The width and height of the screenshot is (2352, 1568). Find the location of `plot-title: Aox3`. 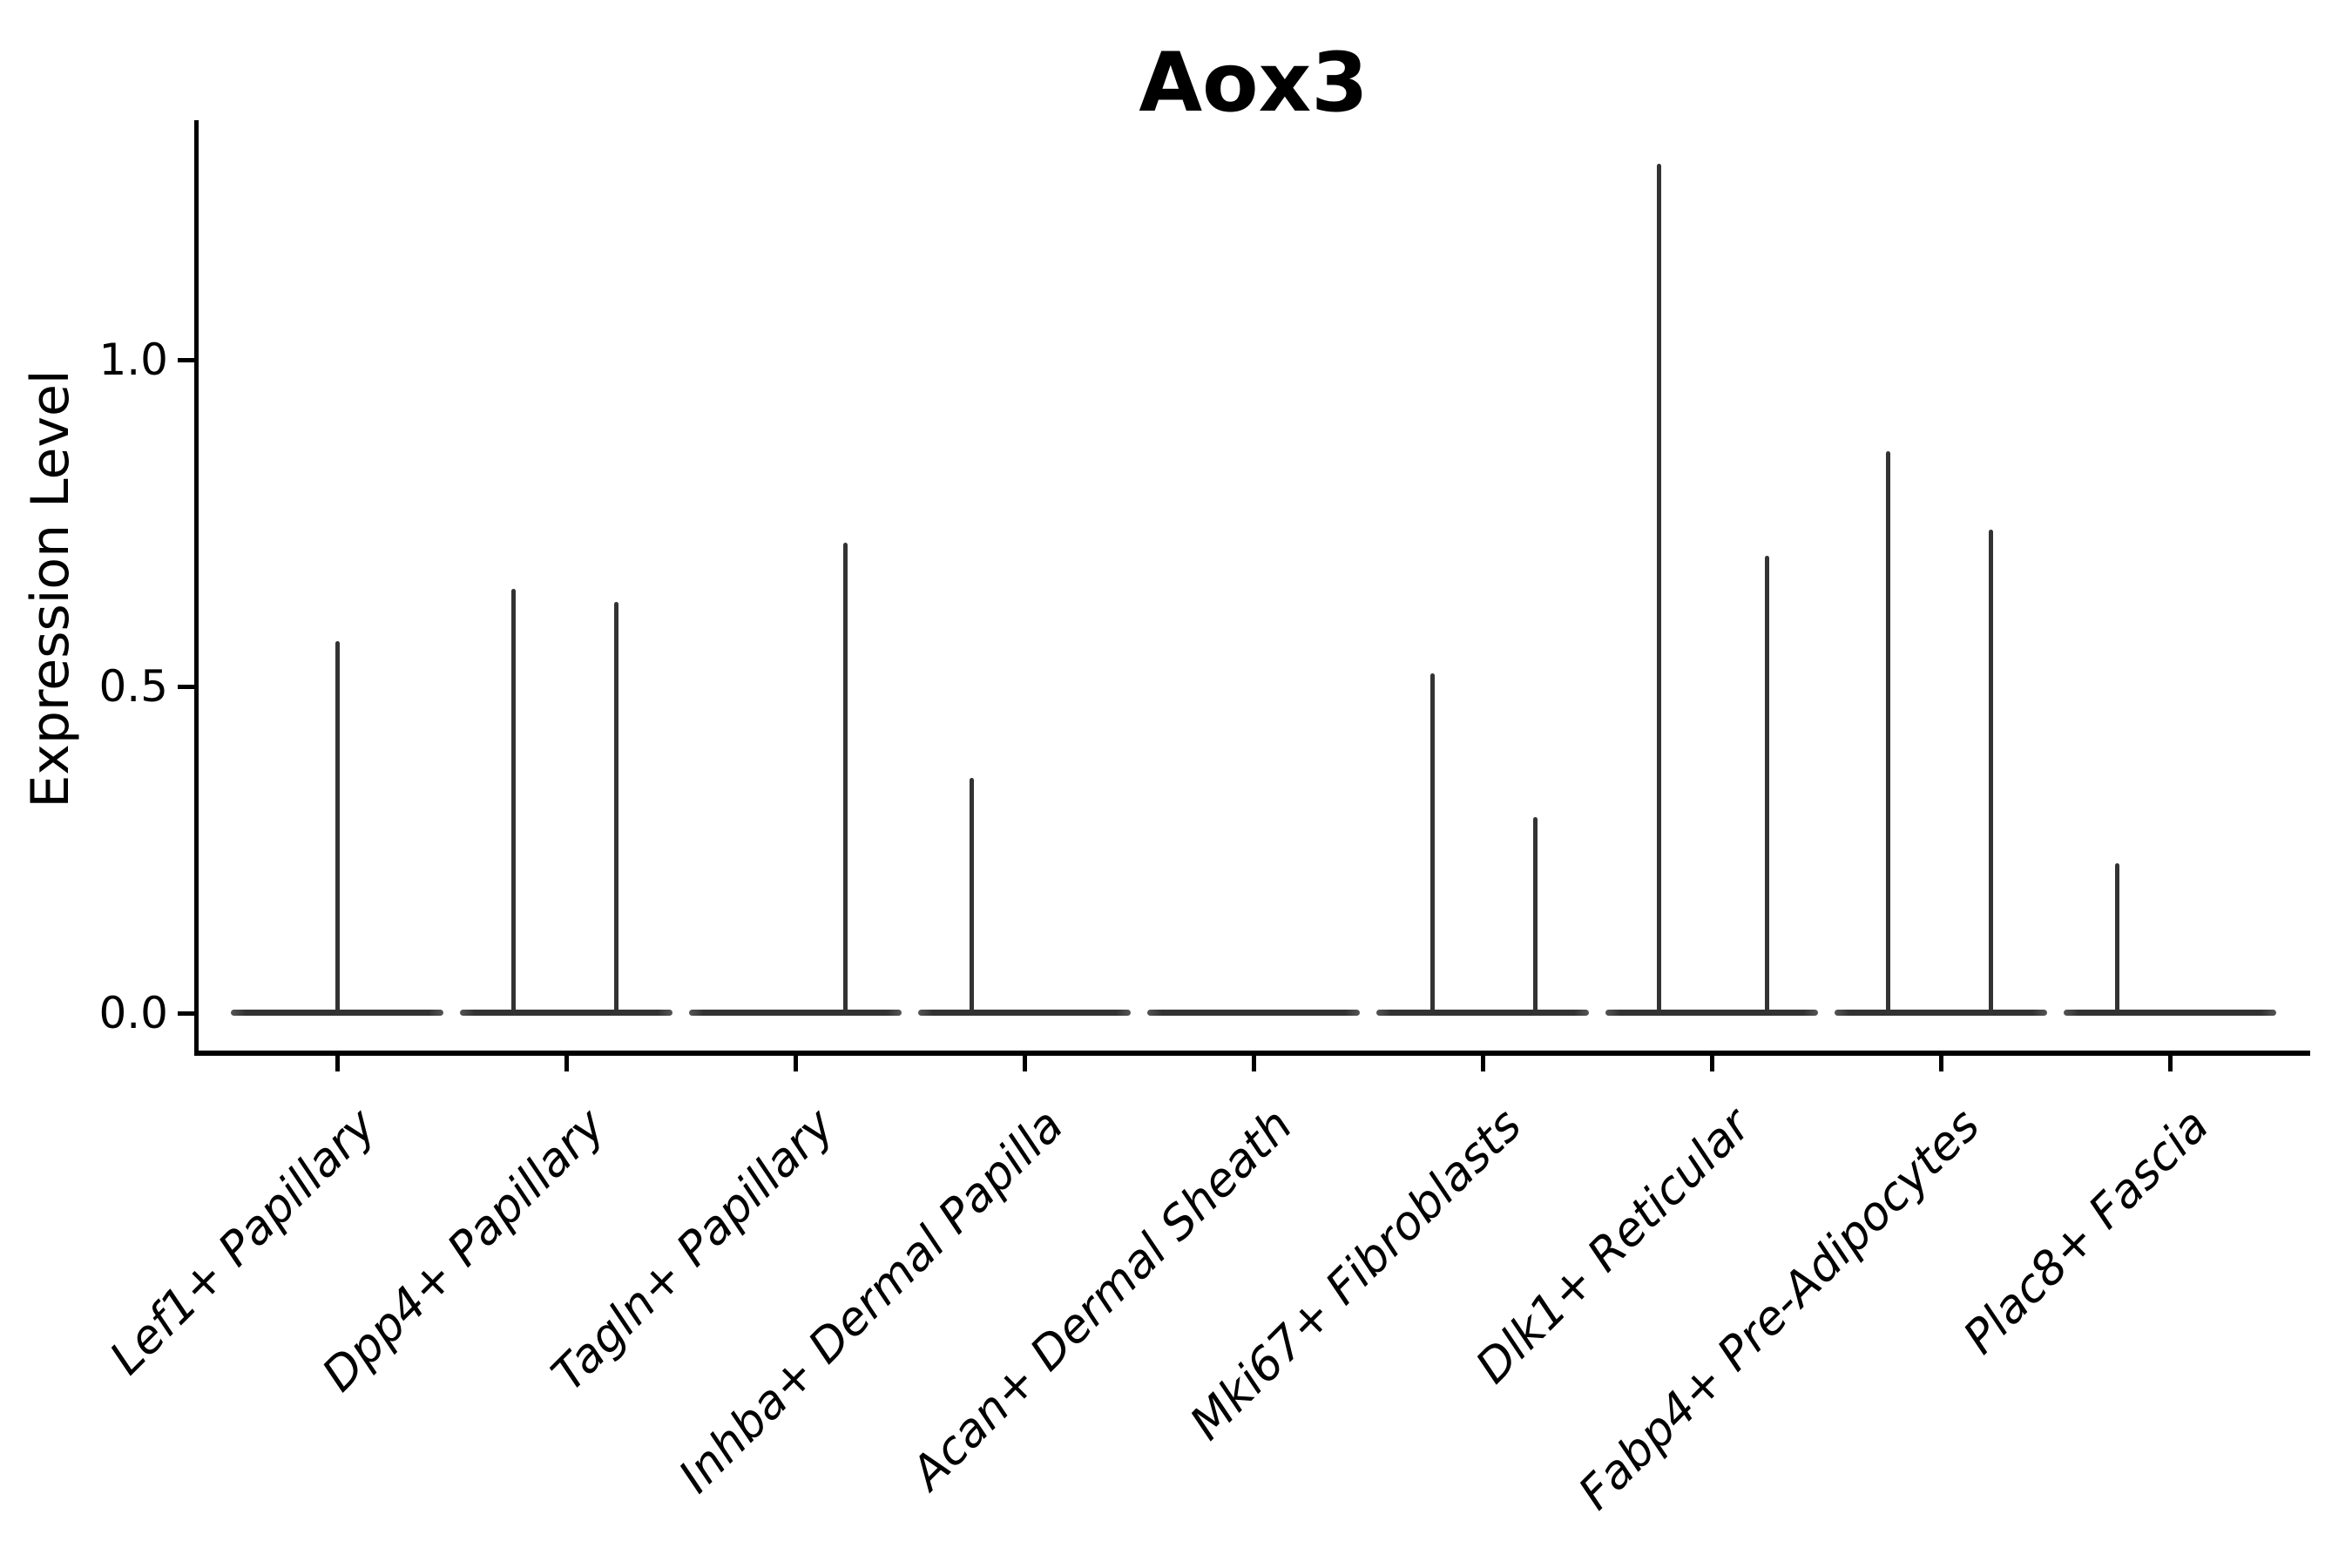

plot-title: Aox3 is located at coordinates (1254, 83).